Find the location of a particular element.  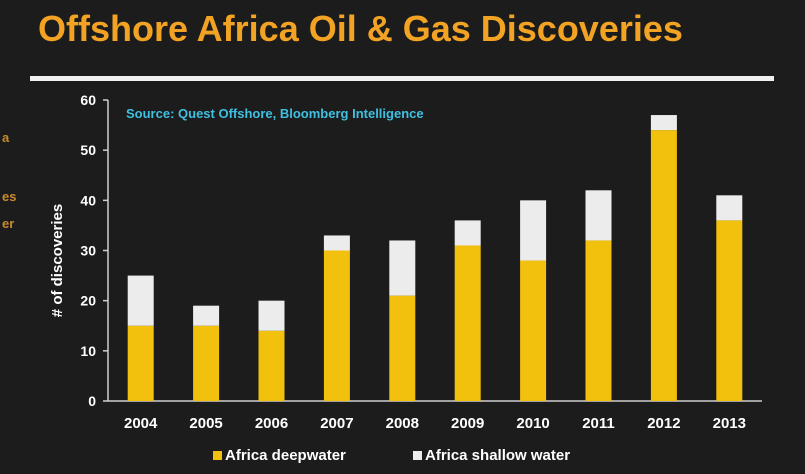

y-tick-label: 50 is located at coordinates (88, 150).